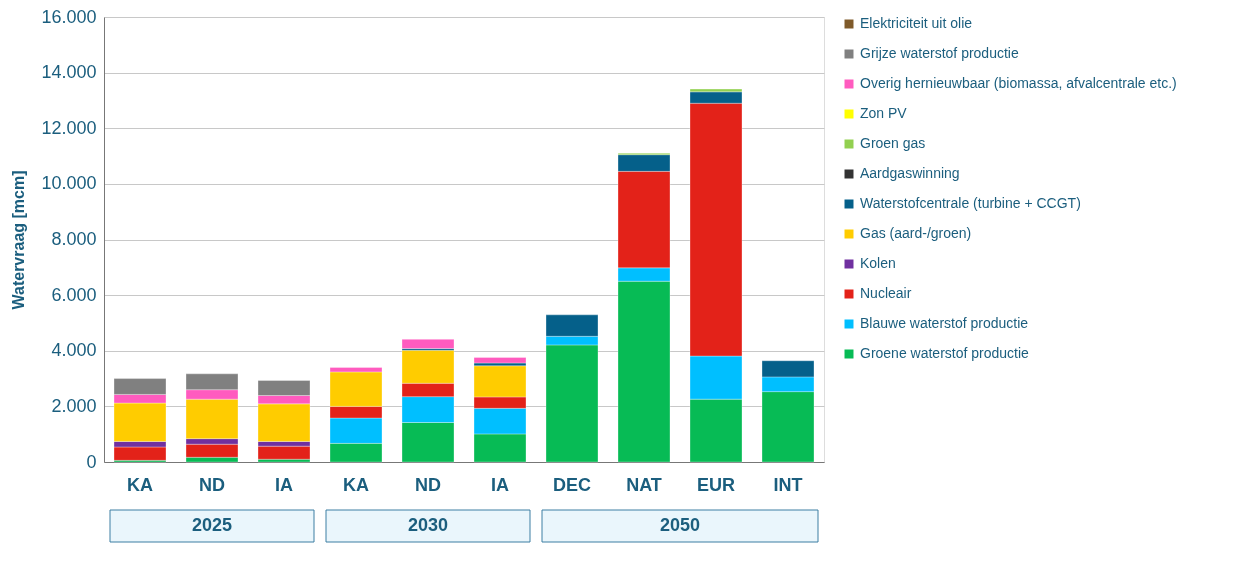  I want to click on legend-label: Kolen, so click(878, 263).